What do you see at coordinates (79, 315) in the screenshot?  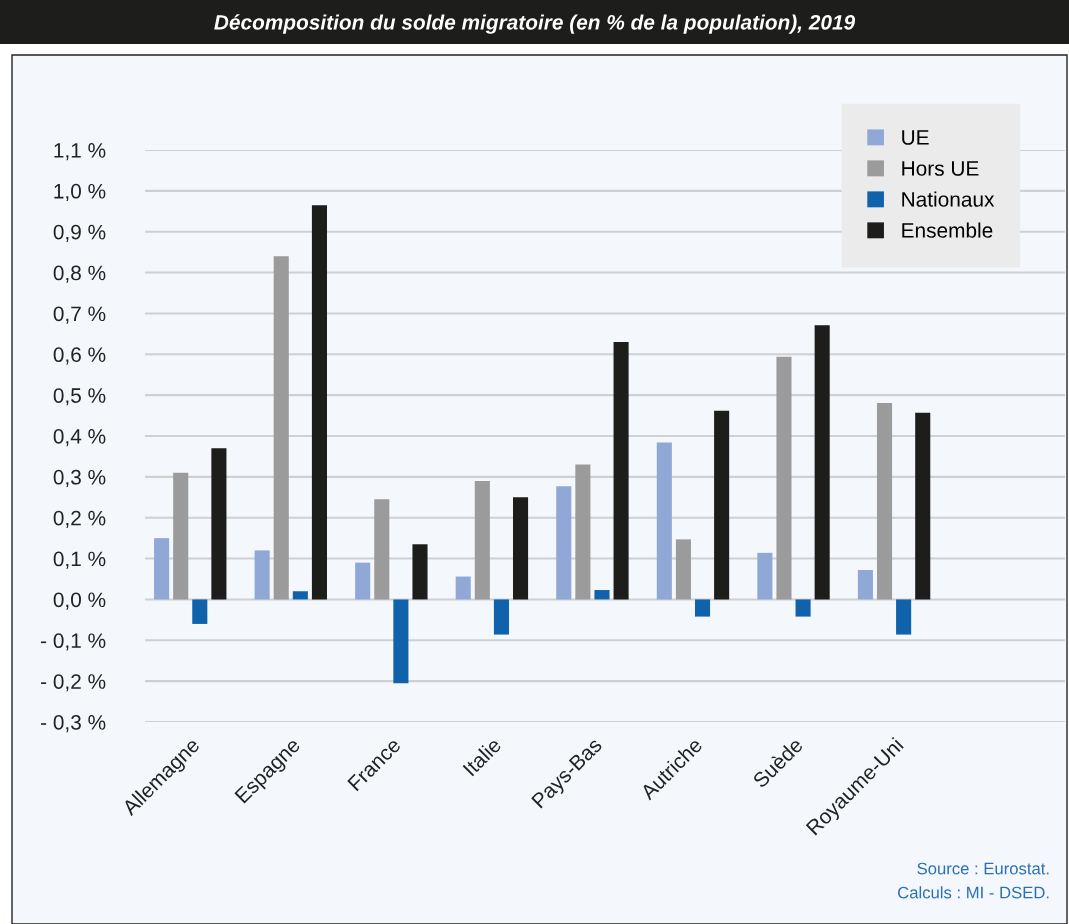 I see `y-tick-label: 0,7 %` at bounding box center [79, 315].